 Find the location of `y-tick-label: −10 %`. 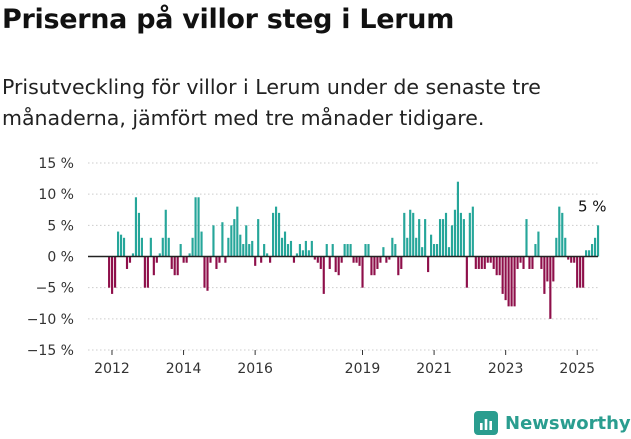

y-tick-label: −10 % is located at coordinates (50, 320).